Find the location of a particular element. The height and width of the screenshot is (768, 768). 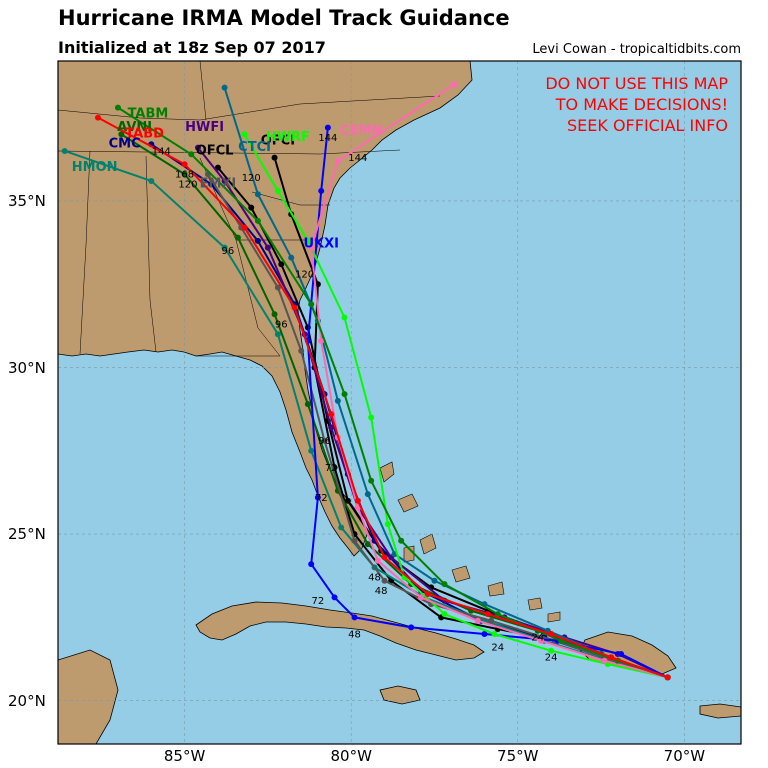

warning-line-3: SEEK OFFICIAL INFO is located at coordinates (647, 125).